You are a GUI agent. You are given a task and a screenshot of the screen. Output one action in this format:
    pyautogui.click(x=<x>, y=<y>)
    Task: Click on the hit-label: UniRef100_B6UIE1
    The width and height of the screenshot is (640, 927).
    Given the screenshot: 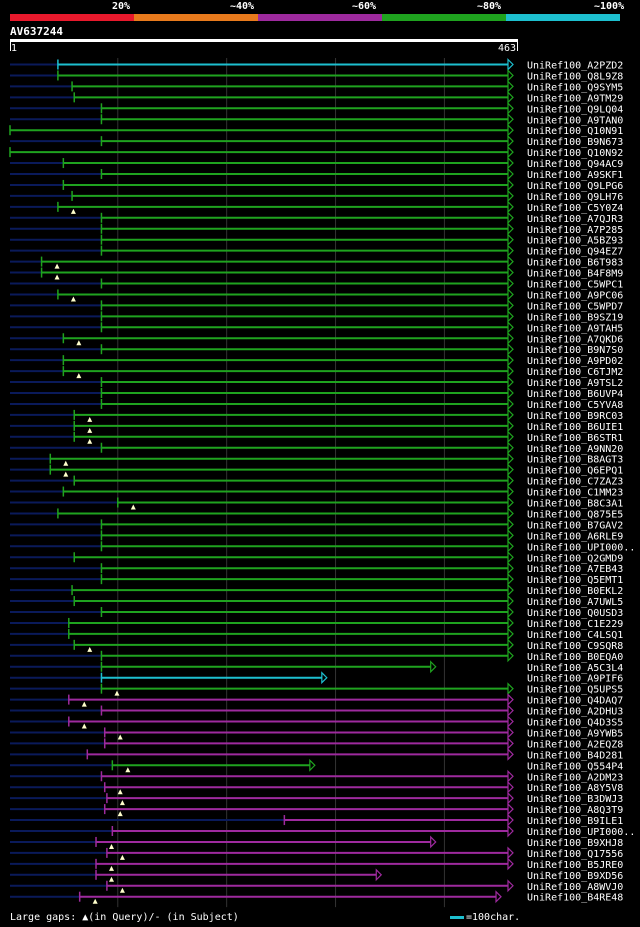 What is the action you would take?
    pyautogui.click(x=575, y=427)
    